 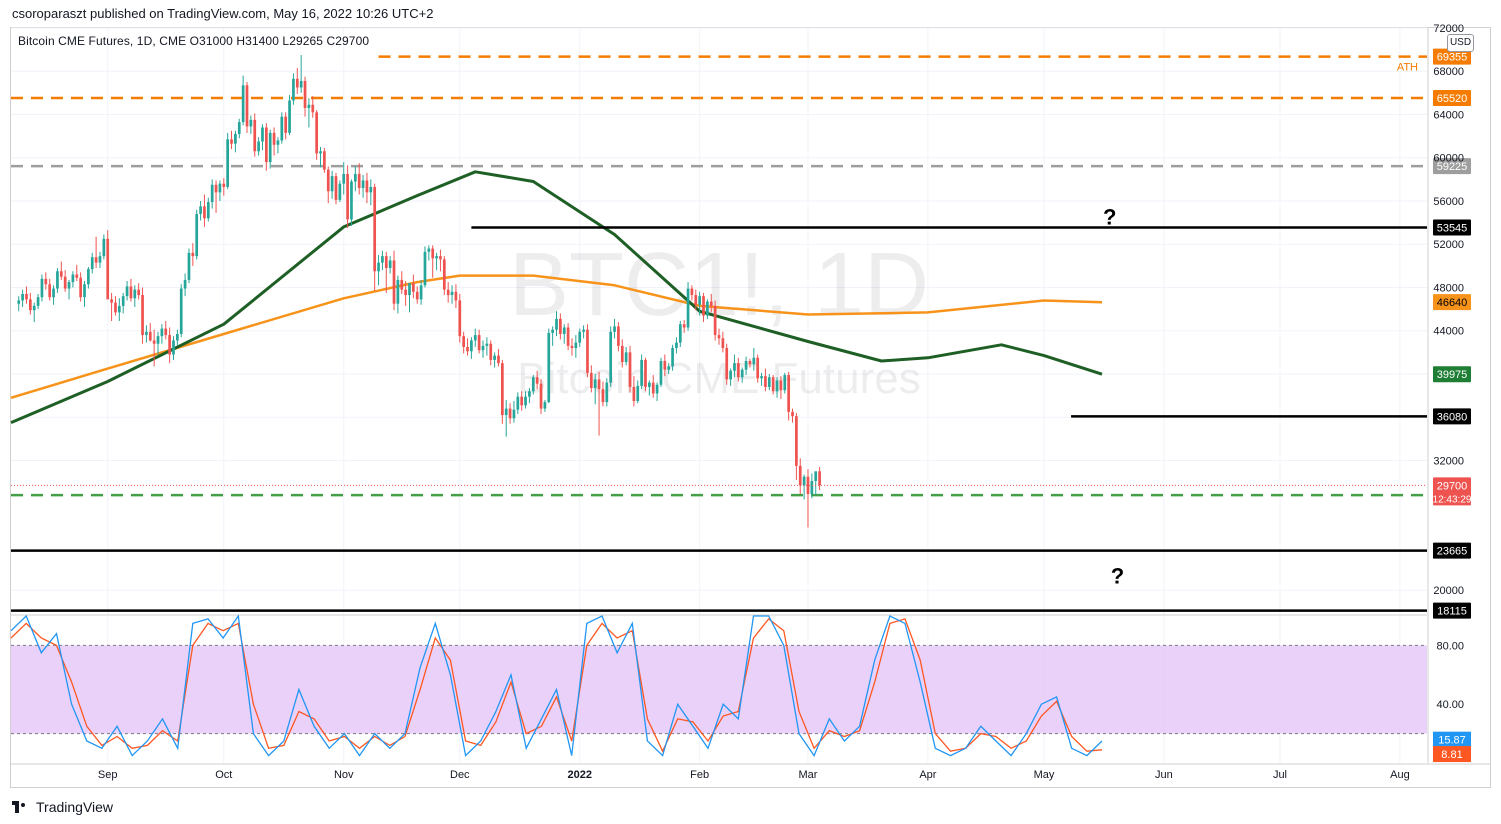 What do you see at coordinates (62, 807) in the screenshot?
I see `footer-brand: TradingView` at bounding box center [62, 807].